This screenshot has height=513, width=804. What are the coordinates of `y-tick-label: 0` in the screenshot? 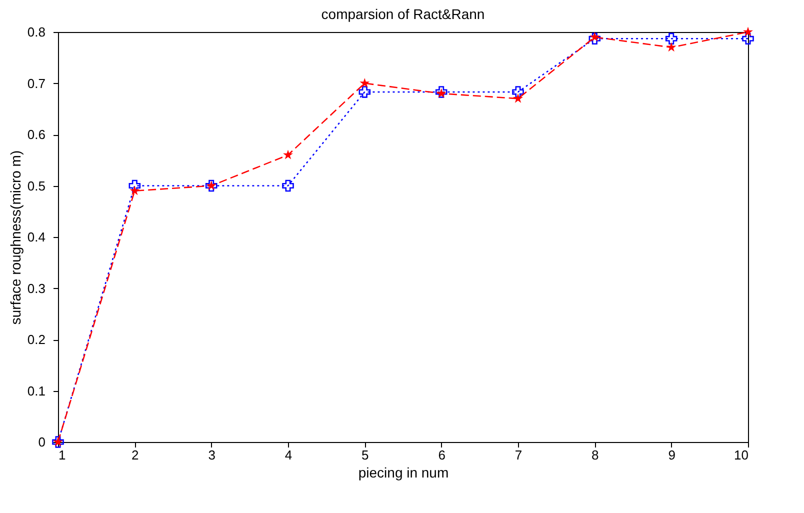 It's located at (42, 442).